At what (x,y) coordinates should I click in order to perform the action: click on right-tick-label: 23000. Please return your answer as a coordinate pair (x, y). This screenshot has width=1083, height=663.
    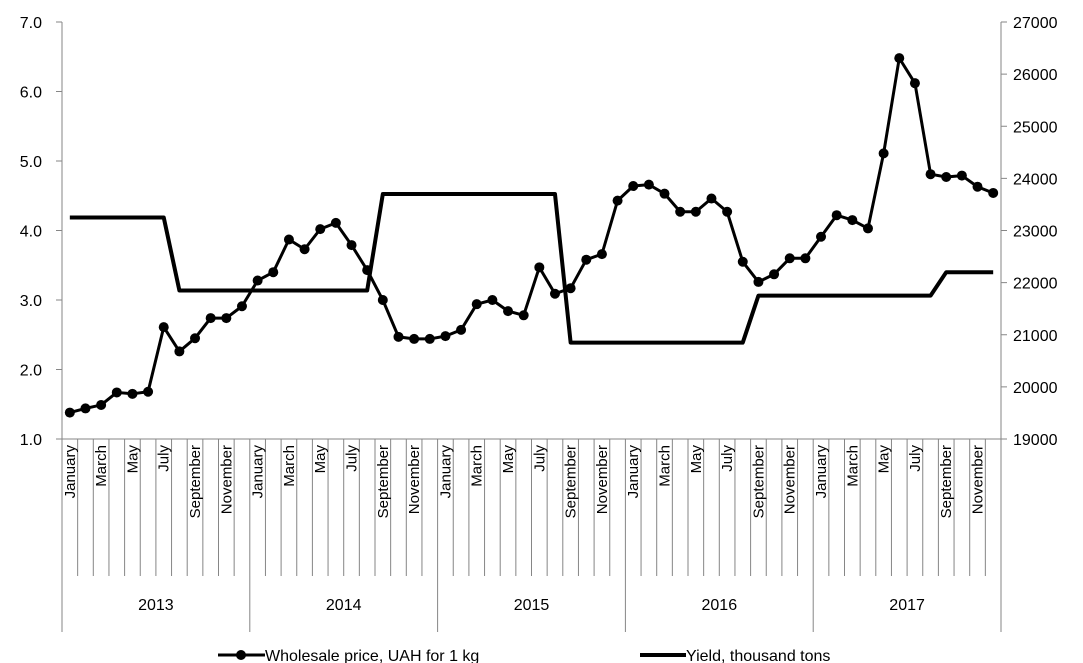
    Looking at the image, I should click on (1035, 232).